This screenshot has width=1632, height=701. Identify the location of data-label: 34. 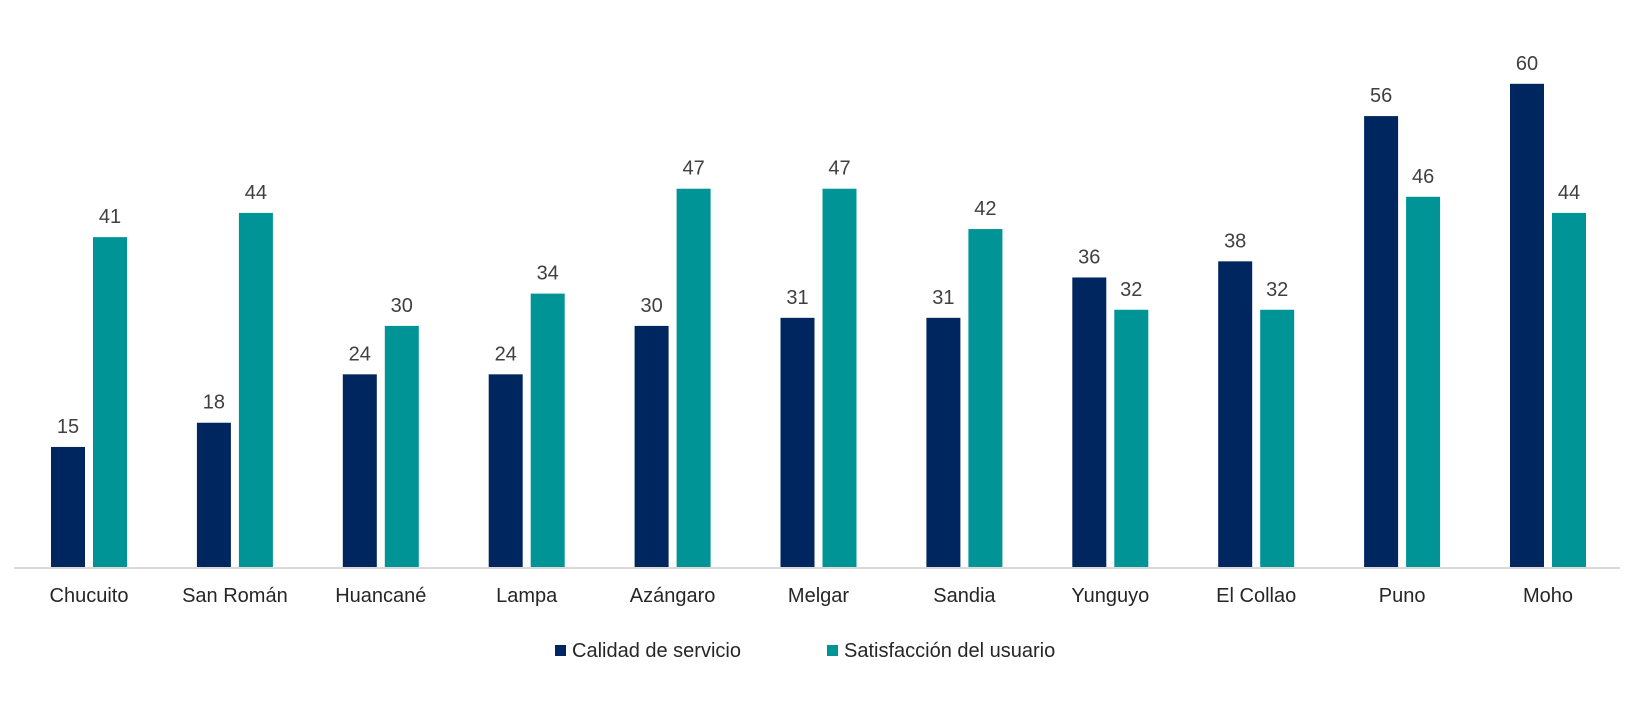
(548, 274).